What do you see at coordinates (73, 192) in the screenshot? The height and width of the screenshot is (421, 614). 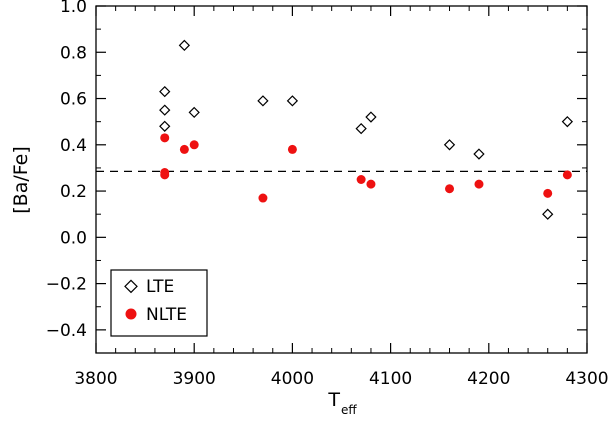 I see `y-tick-label: 0.2` at bounding box center [73, 192].